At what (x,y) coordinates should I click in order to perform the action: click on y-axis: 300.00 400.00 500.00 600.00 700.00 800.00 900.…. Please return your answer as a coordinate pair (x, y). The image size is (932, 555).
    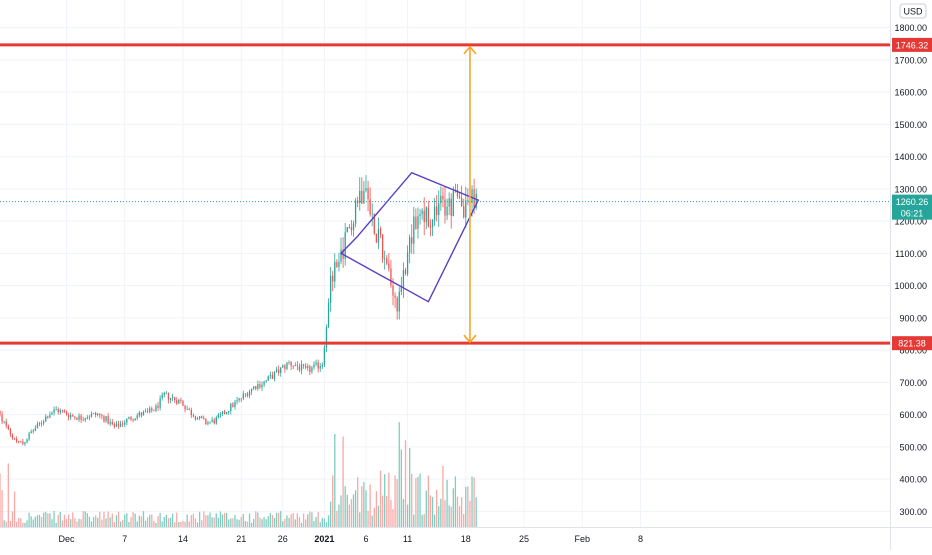
    Looking at the image, I should click on (910, 270).